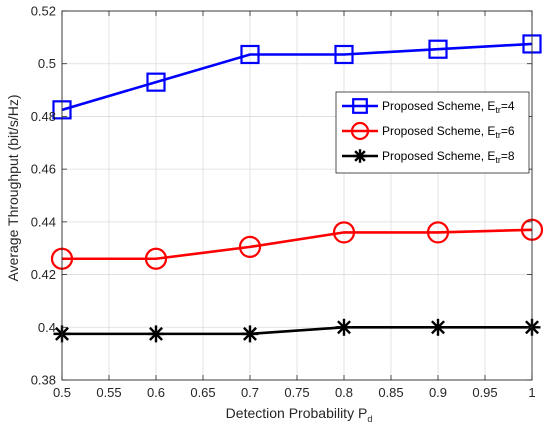 The height and width of the screenshot is (433, 550). What do you see at coordinates (508, 106) in the screenshot?
I see `legend-label-suffix: =4` at bounding box center [508, 106].